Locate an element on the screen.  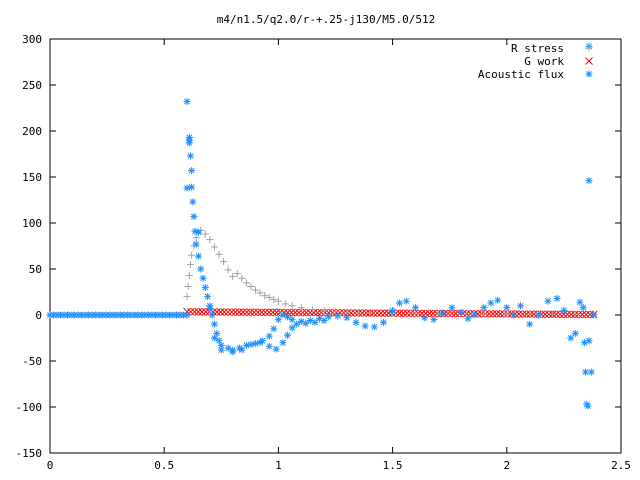
x-tick-label: 0 is located at coordinates (50, 465).